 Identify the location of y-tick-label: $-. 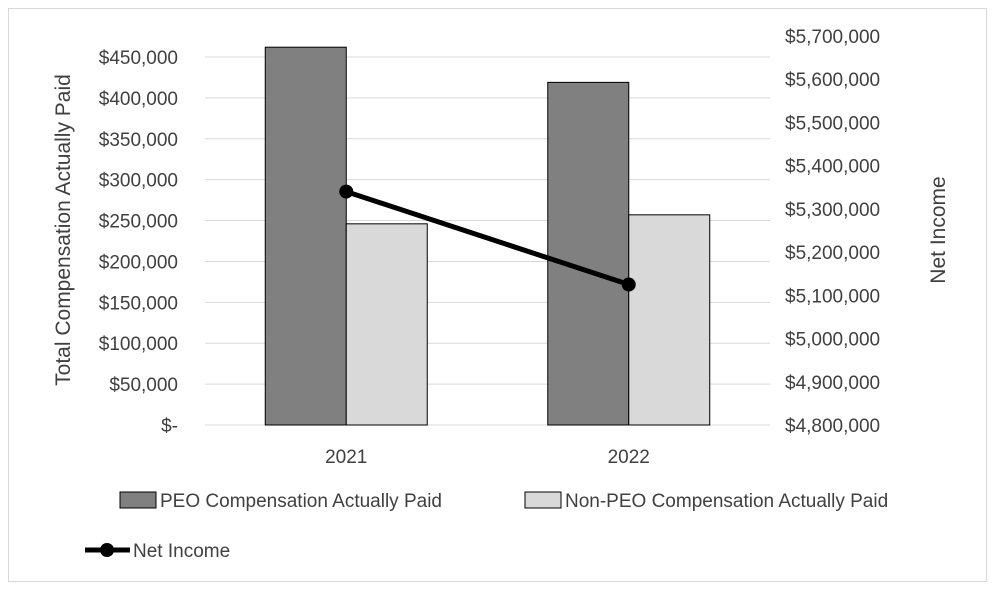
(169, 426).